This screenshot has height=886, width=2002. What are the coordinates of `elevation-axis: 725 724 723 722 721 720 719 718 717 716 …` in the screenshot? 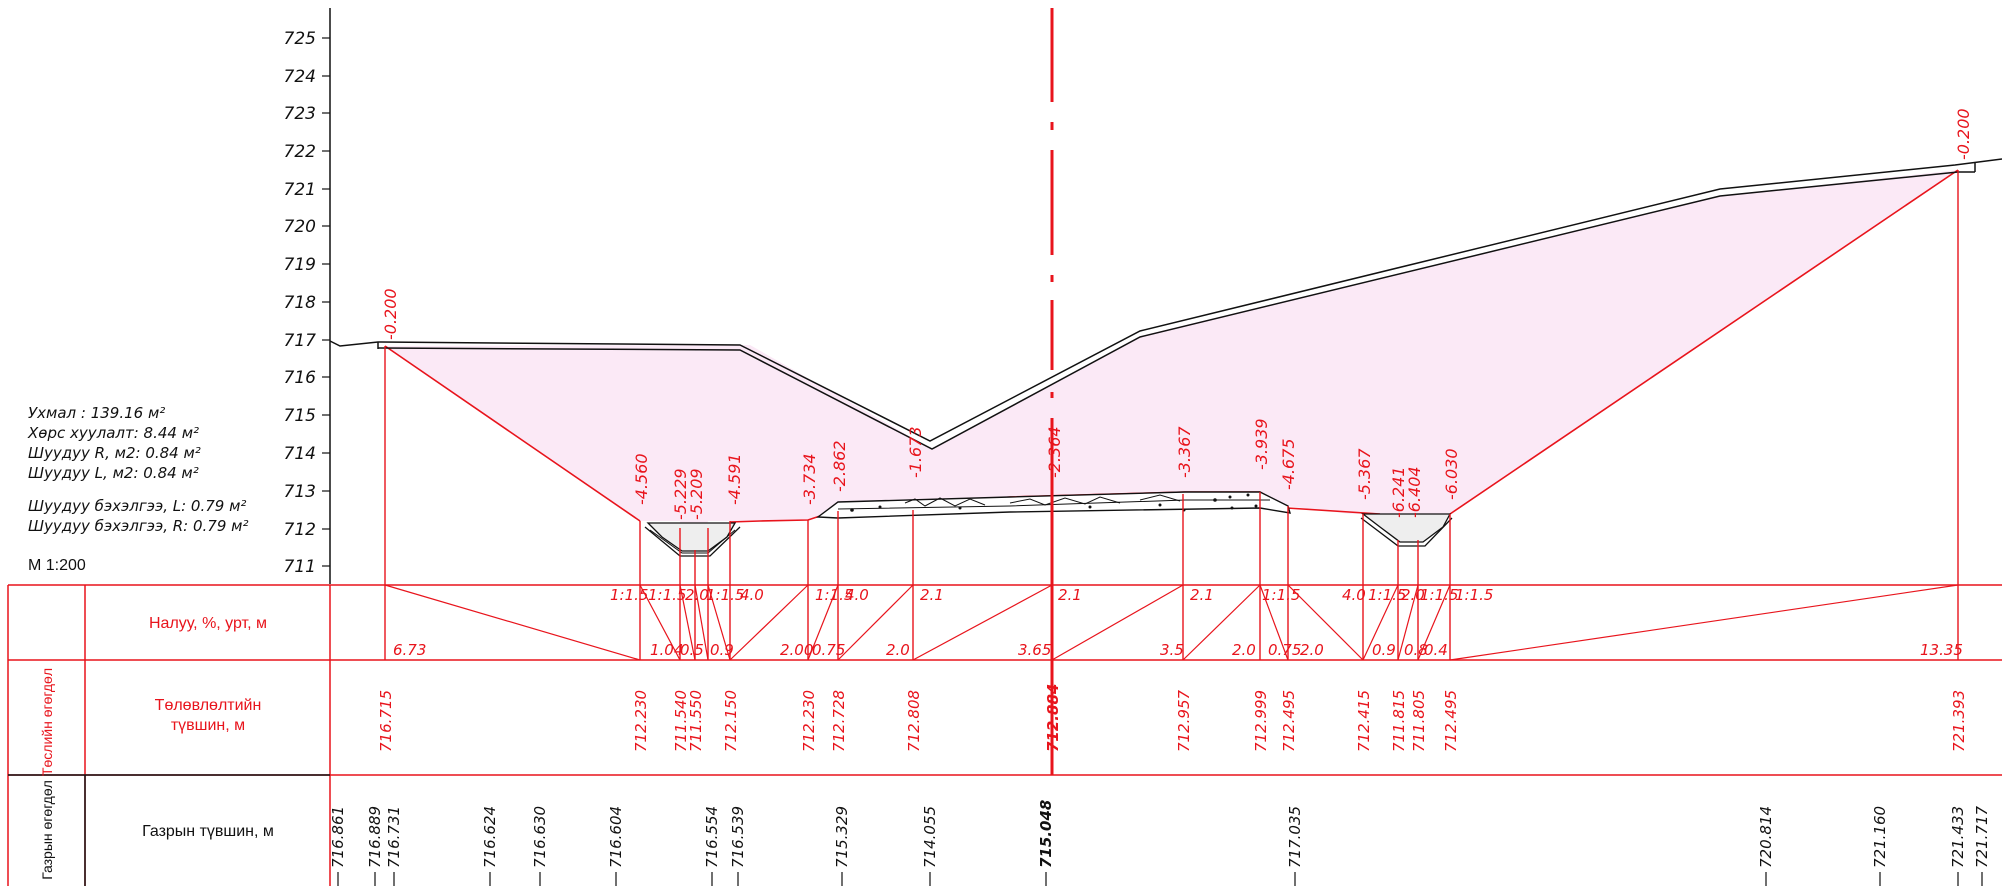 It's located at (307, 296).